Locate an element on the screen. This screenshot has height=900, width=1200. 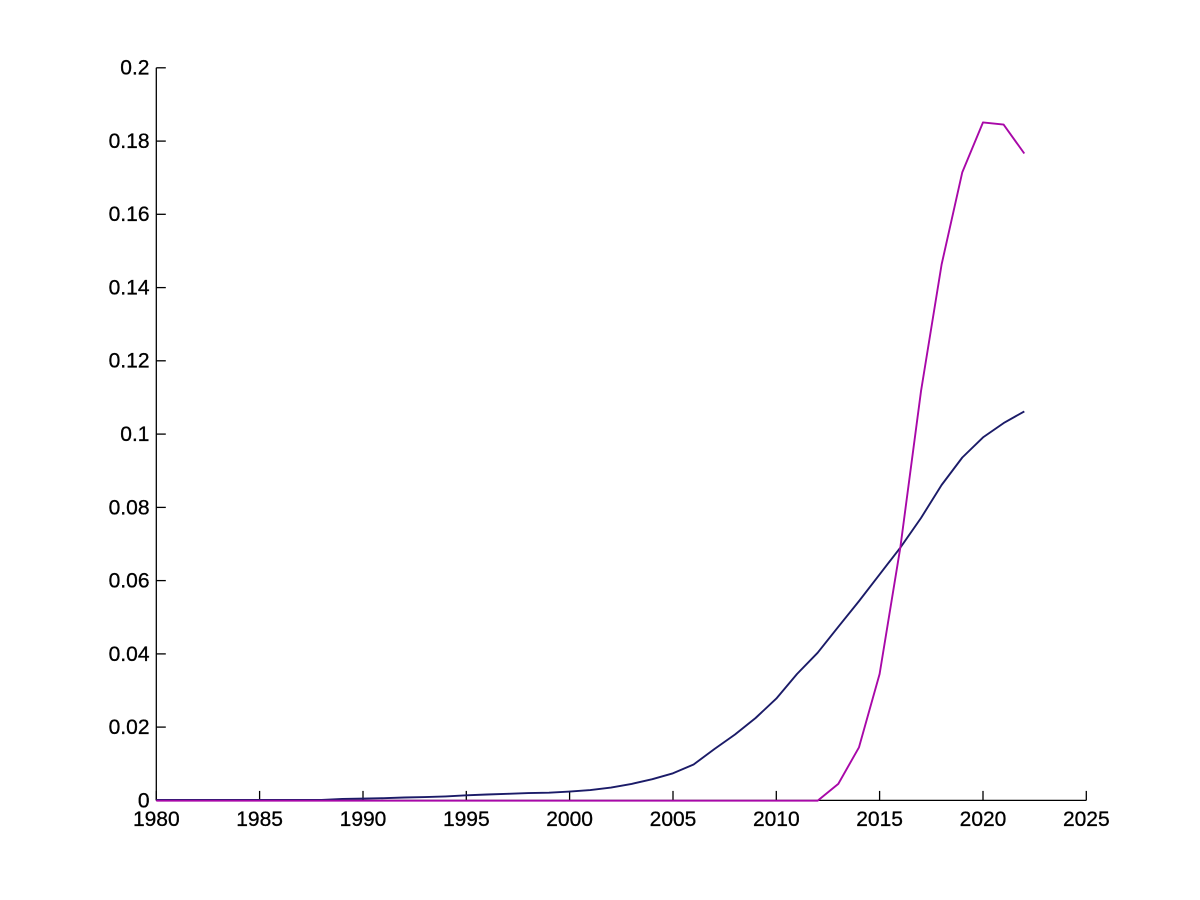
svg-text: 1995 is located at coordinates (466, 819).